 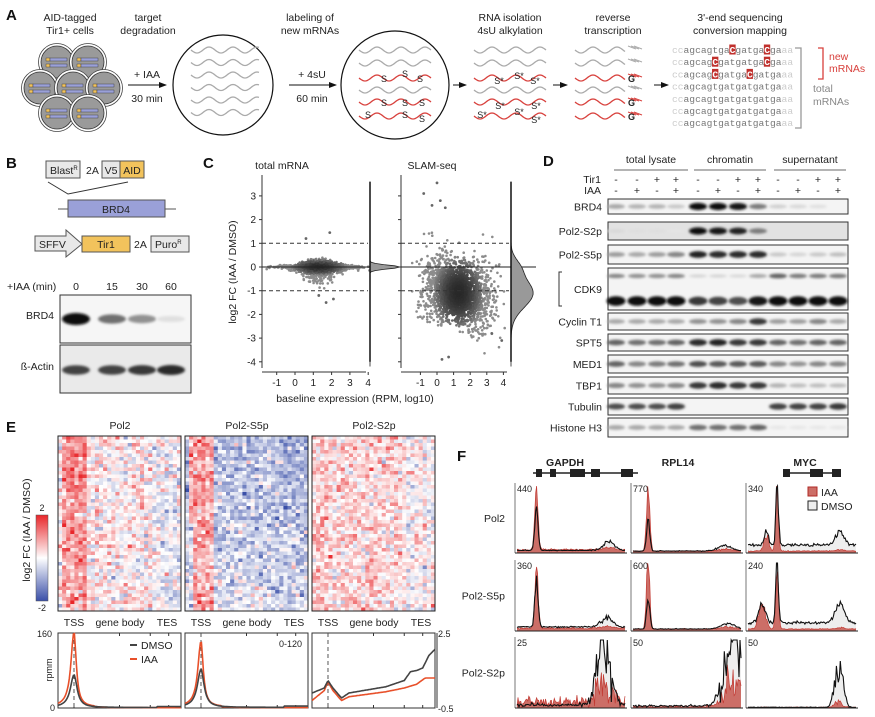 I want to click on aid-tag-icon, so click(x=48, y=116).